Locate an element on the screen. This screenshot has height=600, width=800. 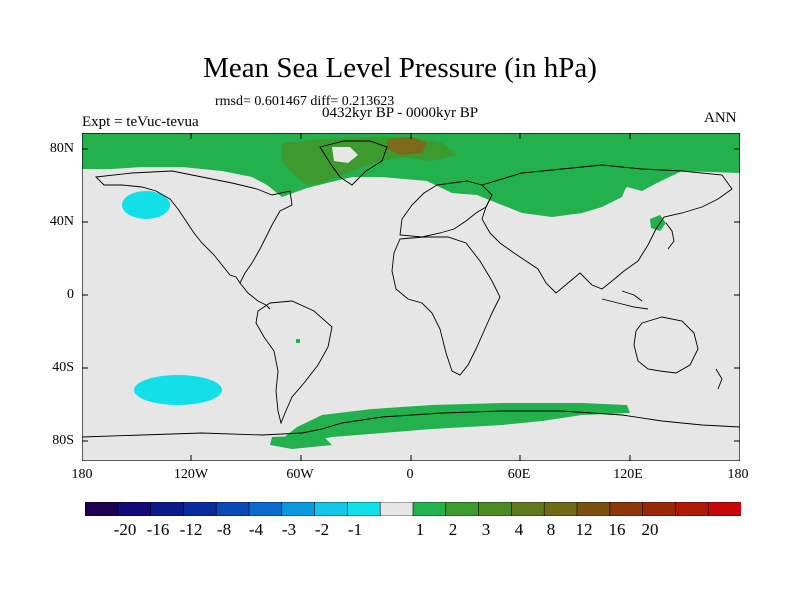
lat-tick-80s: 80S is located at coordinates (63, 440).